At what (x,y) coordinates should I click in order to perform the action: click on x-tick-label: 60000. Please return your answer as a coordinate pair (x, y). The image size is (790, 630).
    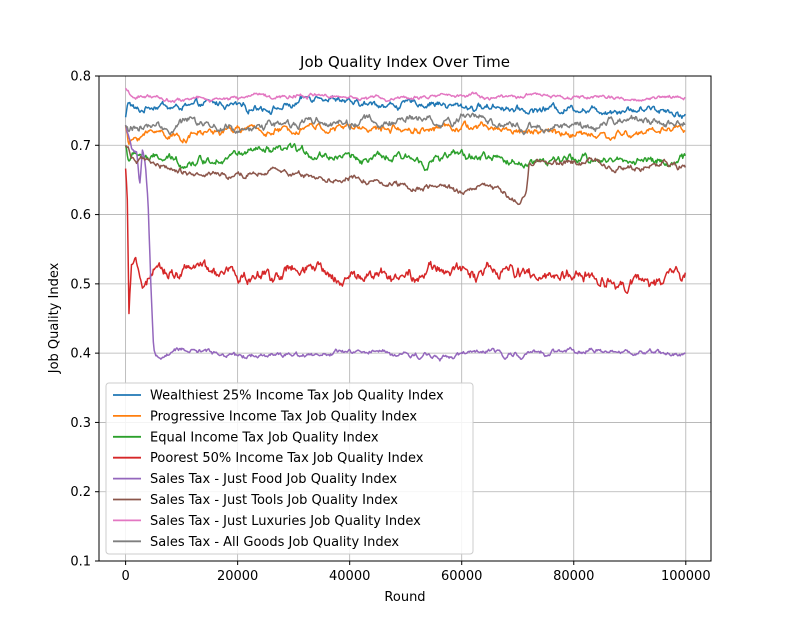
    Looking at the image, I should click on (461, 576).